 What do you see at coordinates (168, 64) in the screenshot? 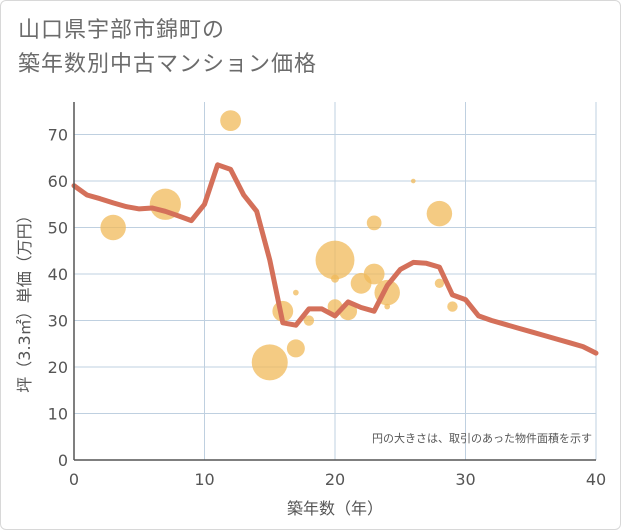
I see `chart-title-line2: 築年数別中古マンション価格` at bounding box center [168, 64].